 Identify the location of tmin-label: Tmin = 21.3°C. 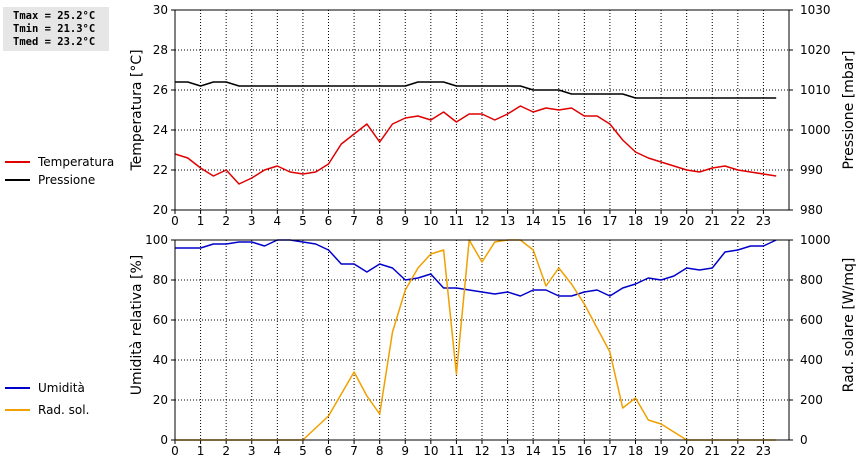
(54, 29).